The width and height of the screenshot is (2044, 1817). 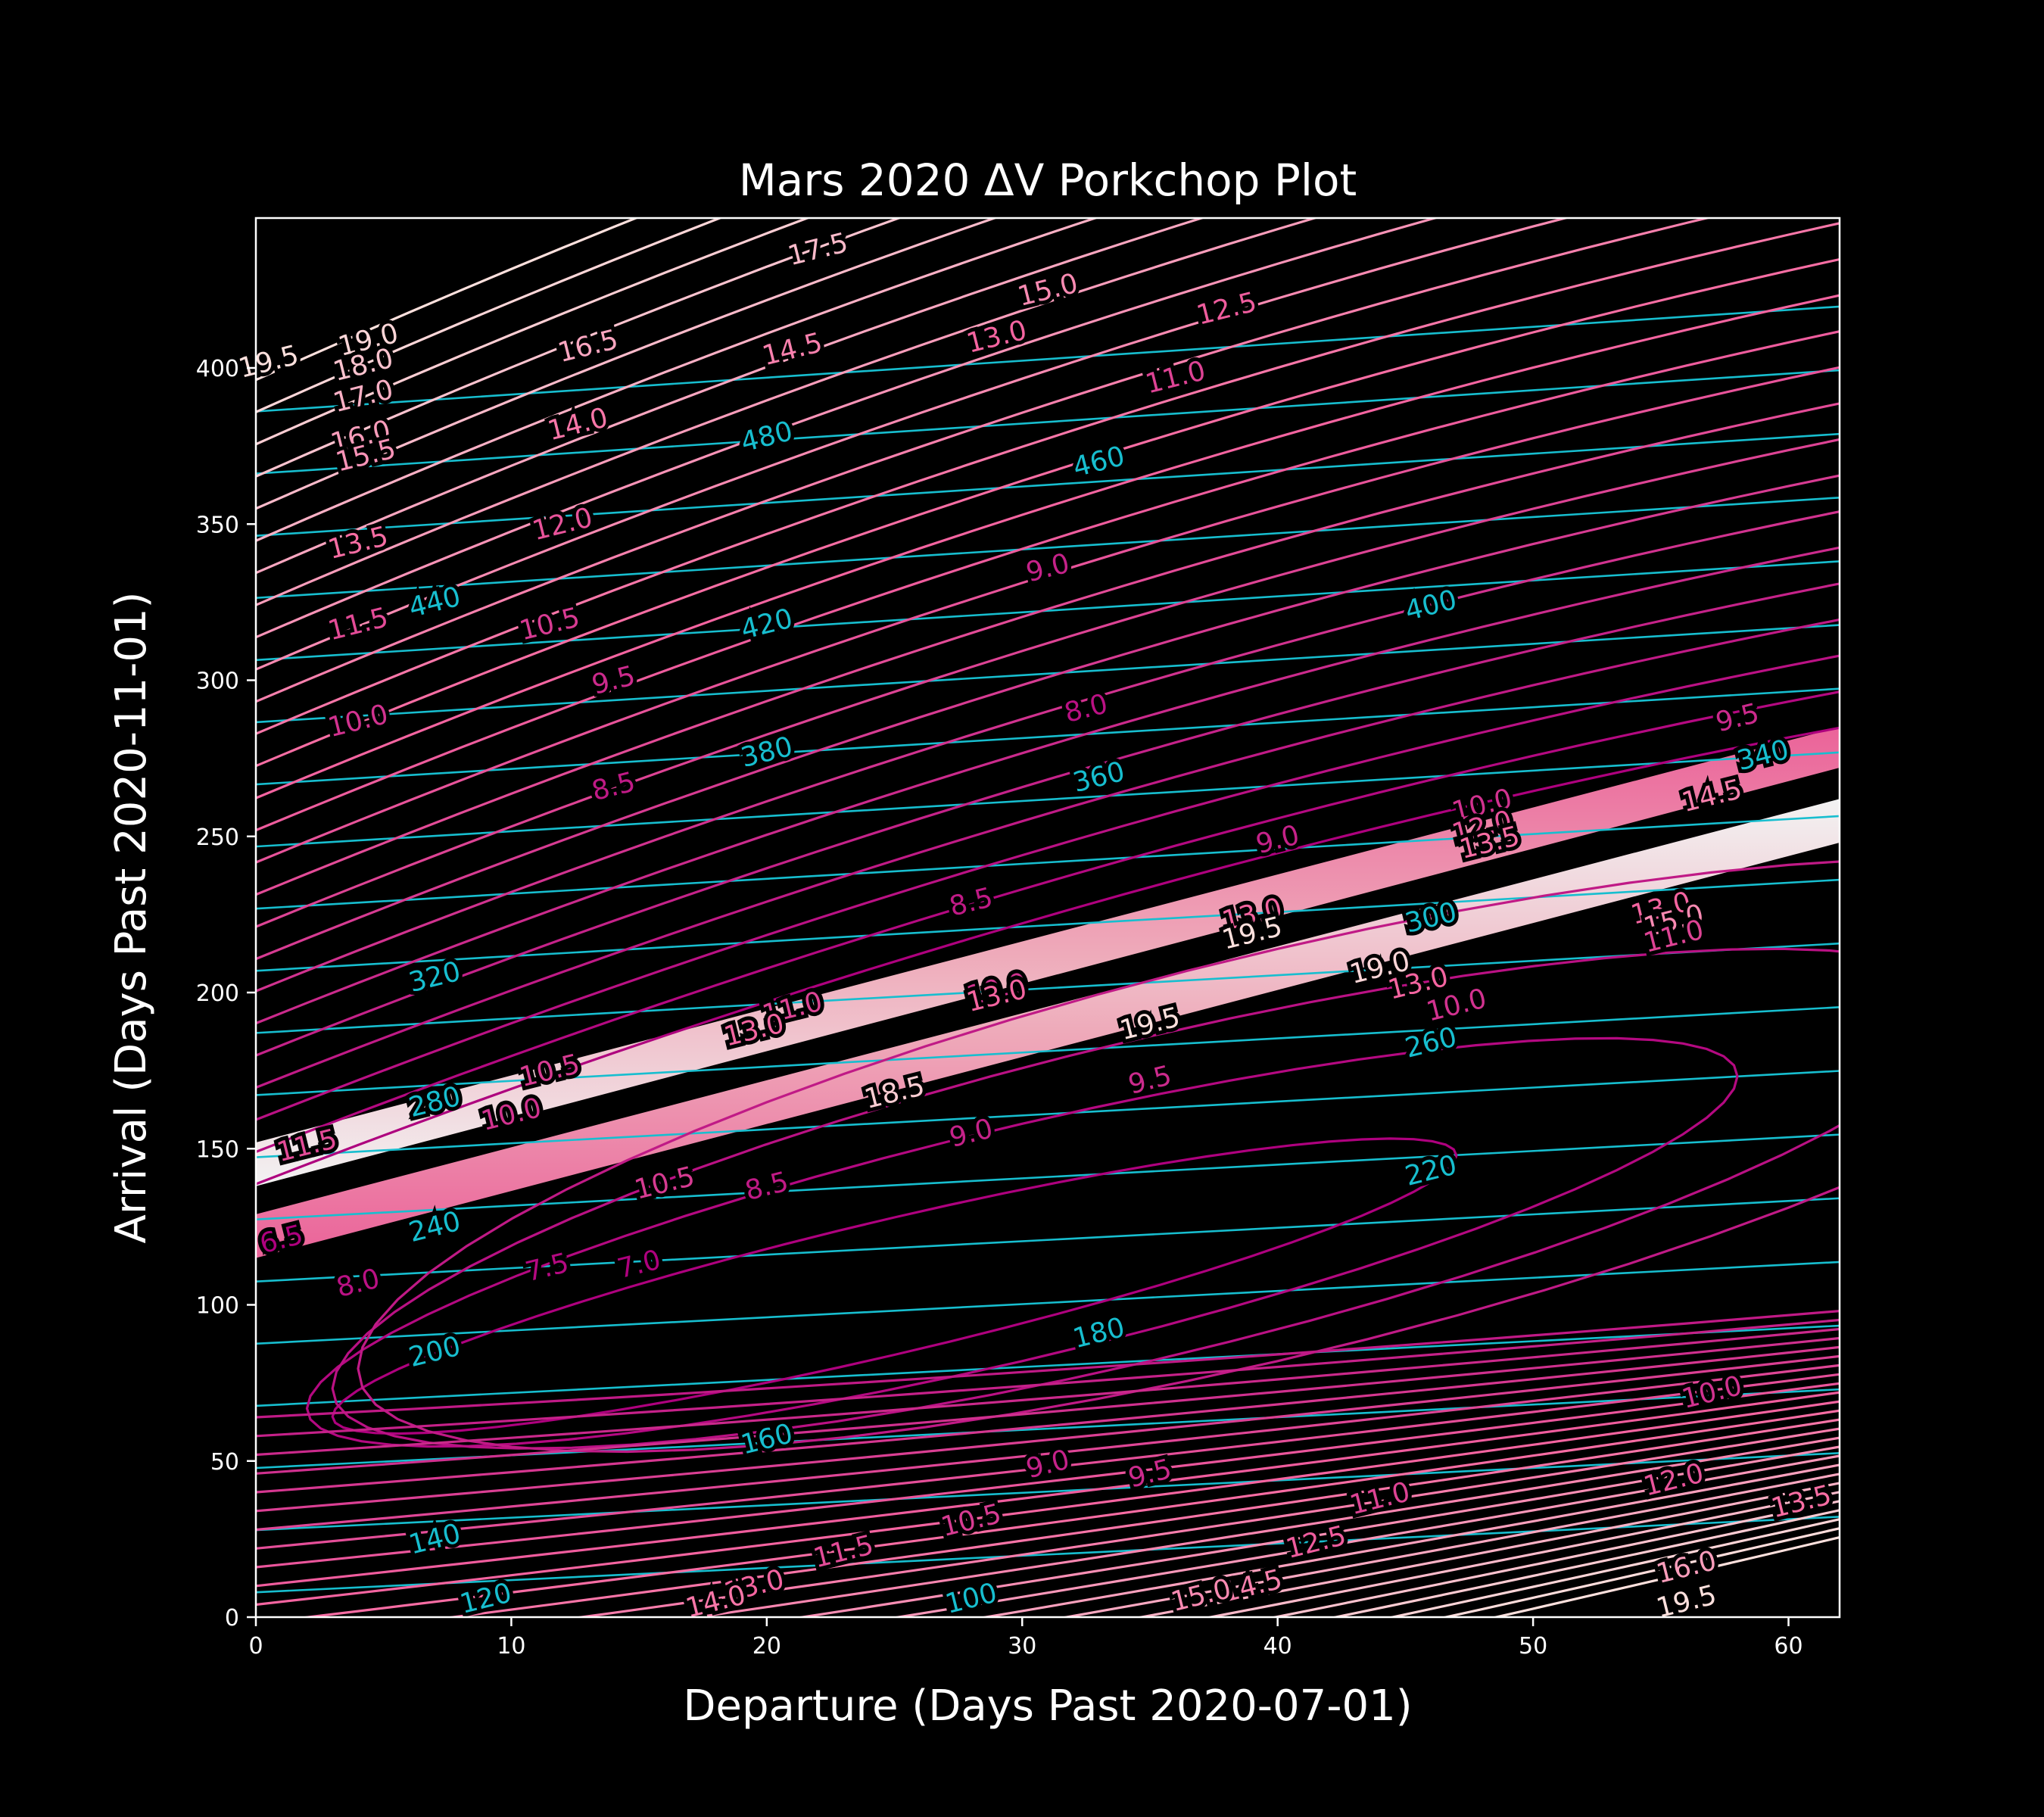 I want to click on y-tick-label: 200, so click(x=217, y=993).